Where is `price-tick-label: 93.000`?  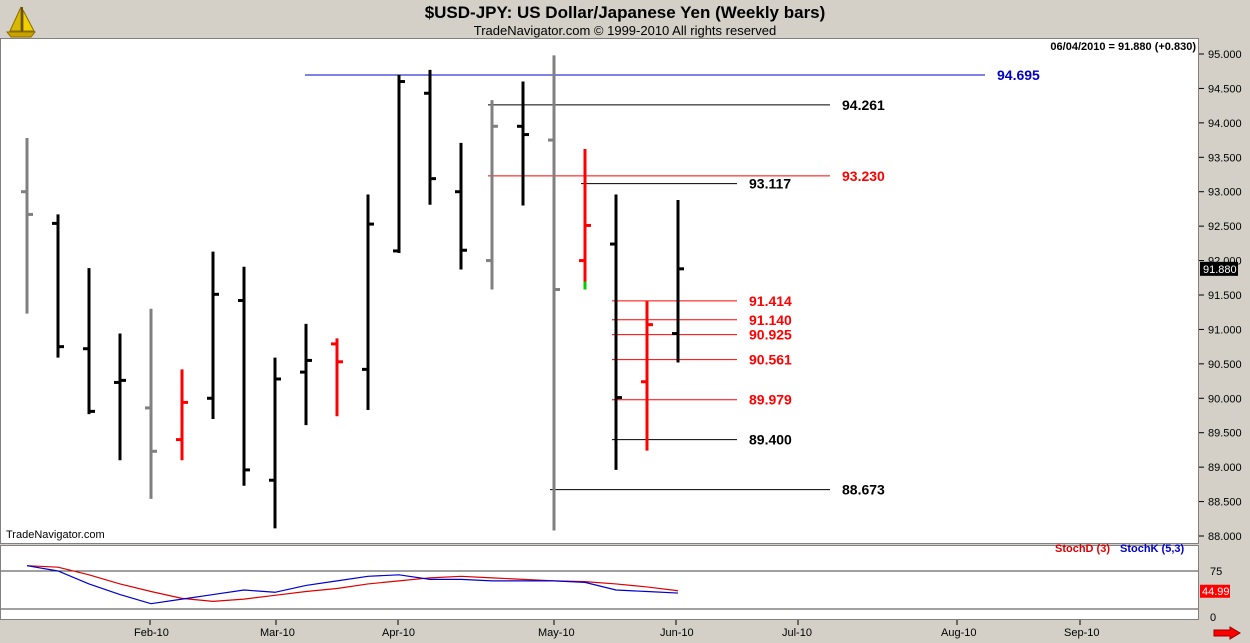
price-tick-label: 93.000 is located at coordinates (1225, 193).